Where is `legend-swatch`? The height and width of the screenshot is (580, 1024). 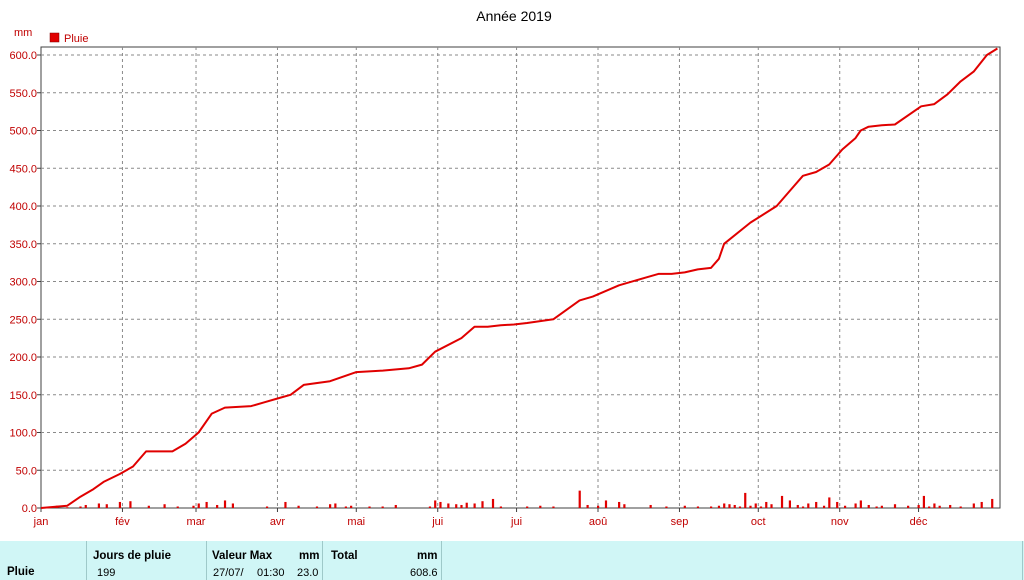 legend-swatch is located at coordinates (54, 37).